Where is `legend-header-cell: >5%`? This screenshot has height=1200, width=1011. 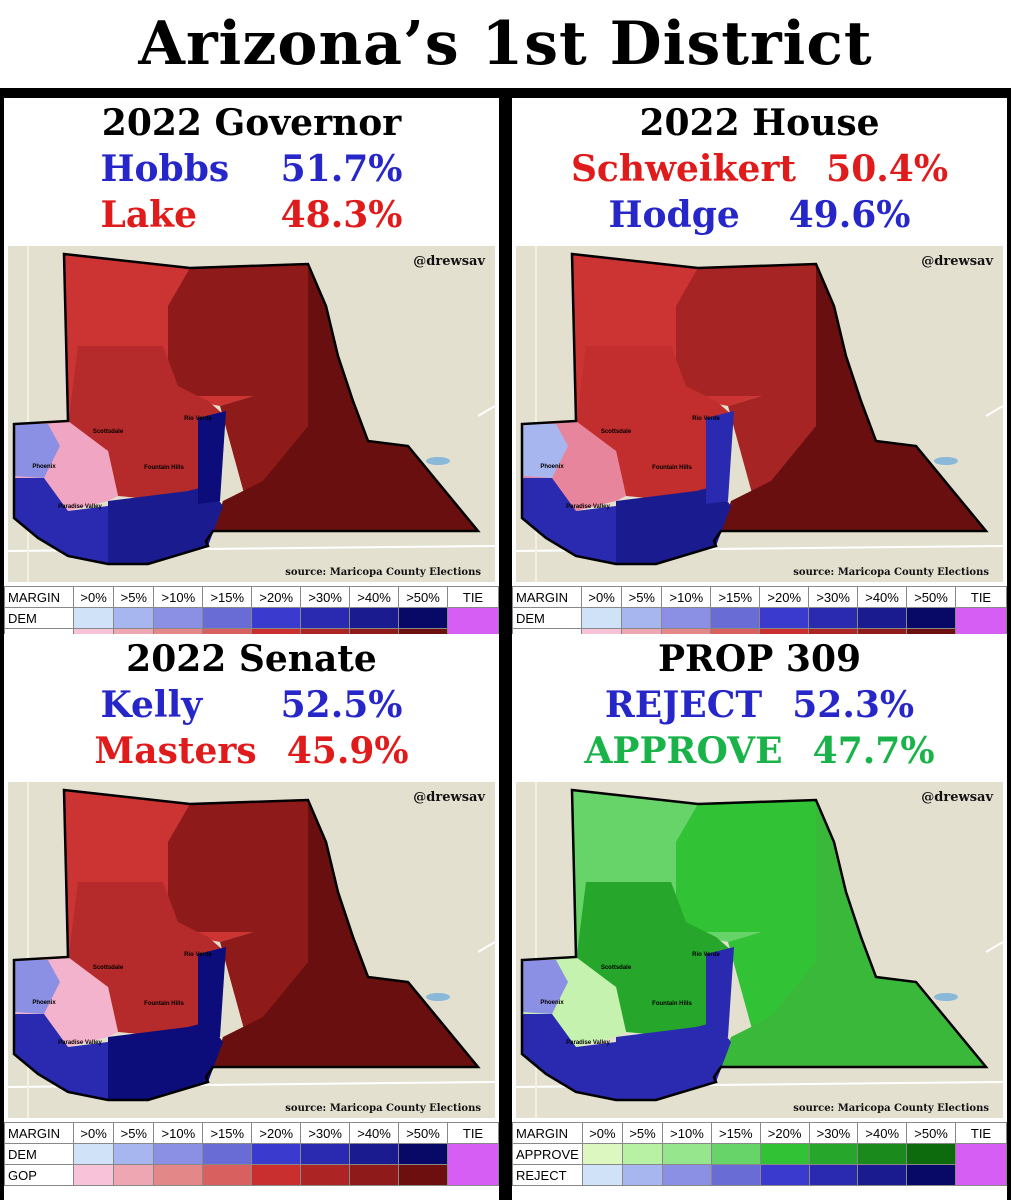
legend-header-cell: >5% is located at coordinates (642, 1133).